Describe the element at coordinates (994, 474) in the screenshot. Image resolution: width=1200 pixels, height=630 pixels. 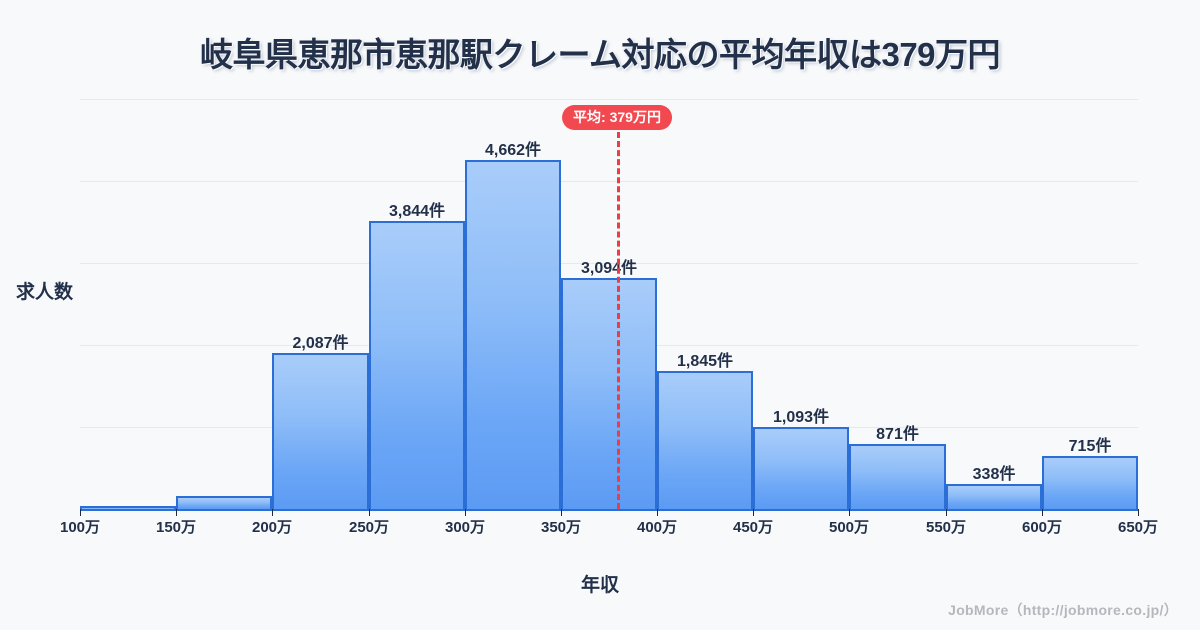
I see `bar-value-label: 338件` at that location.